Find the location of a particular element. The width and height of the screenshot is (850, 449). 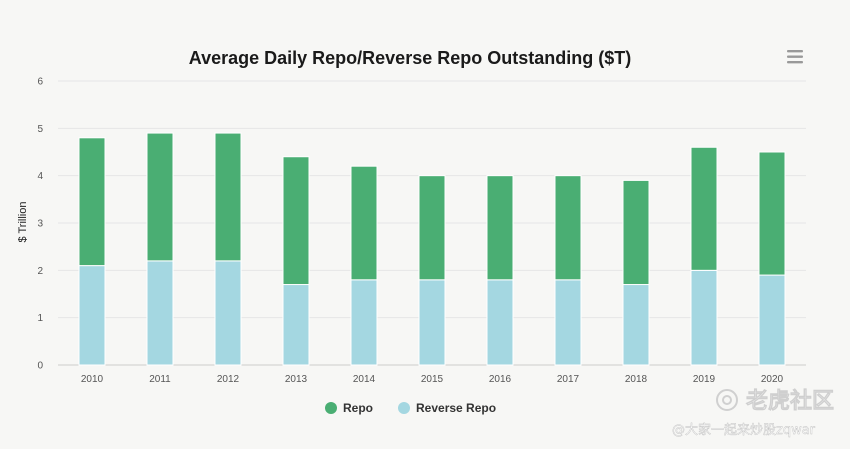

x-tick-label: 2013 is located at coordinates (296, 379).